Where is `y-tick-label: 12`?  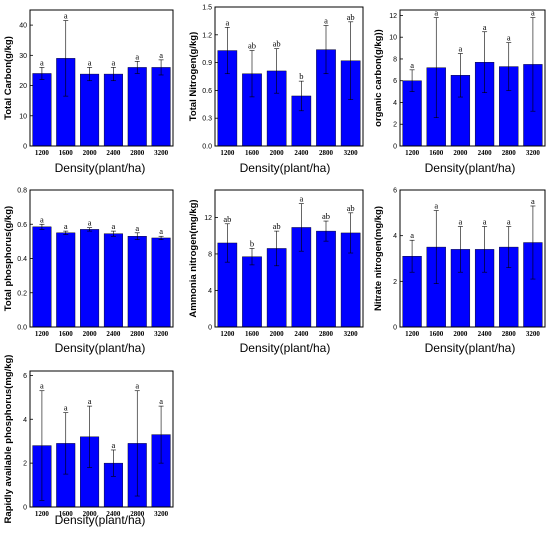 y-tick-label: 12 is located at coordinates (208, 218).